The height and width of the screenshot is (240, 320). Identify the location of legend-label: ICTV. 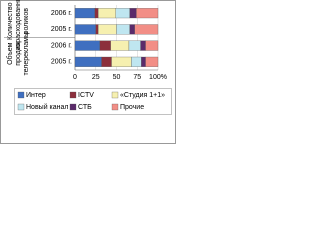
(86, 95).